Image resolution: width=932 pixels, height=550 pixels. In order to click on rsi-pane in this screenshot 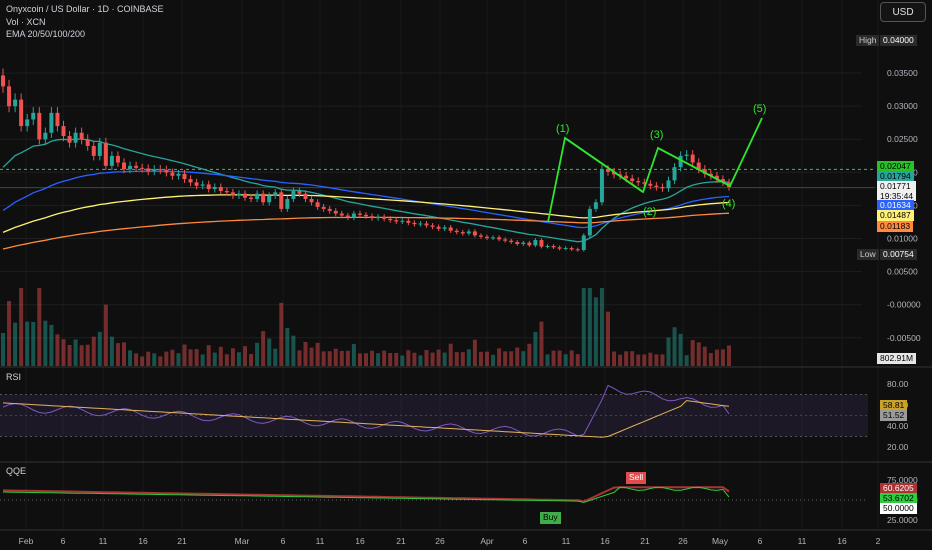, I will do `click(366, 411)`.